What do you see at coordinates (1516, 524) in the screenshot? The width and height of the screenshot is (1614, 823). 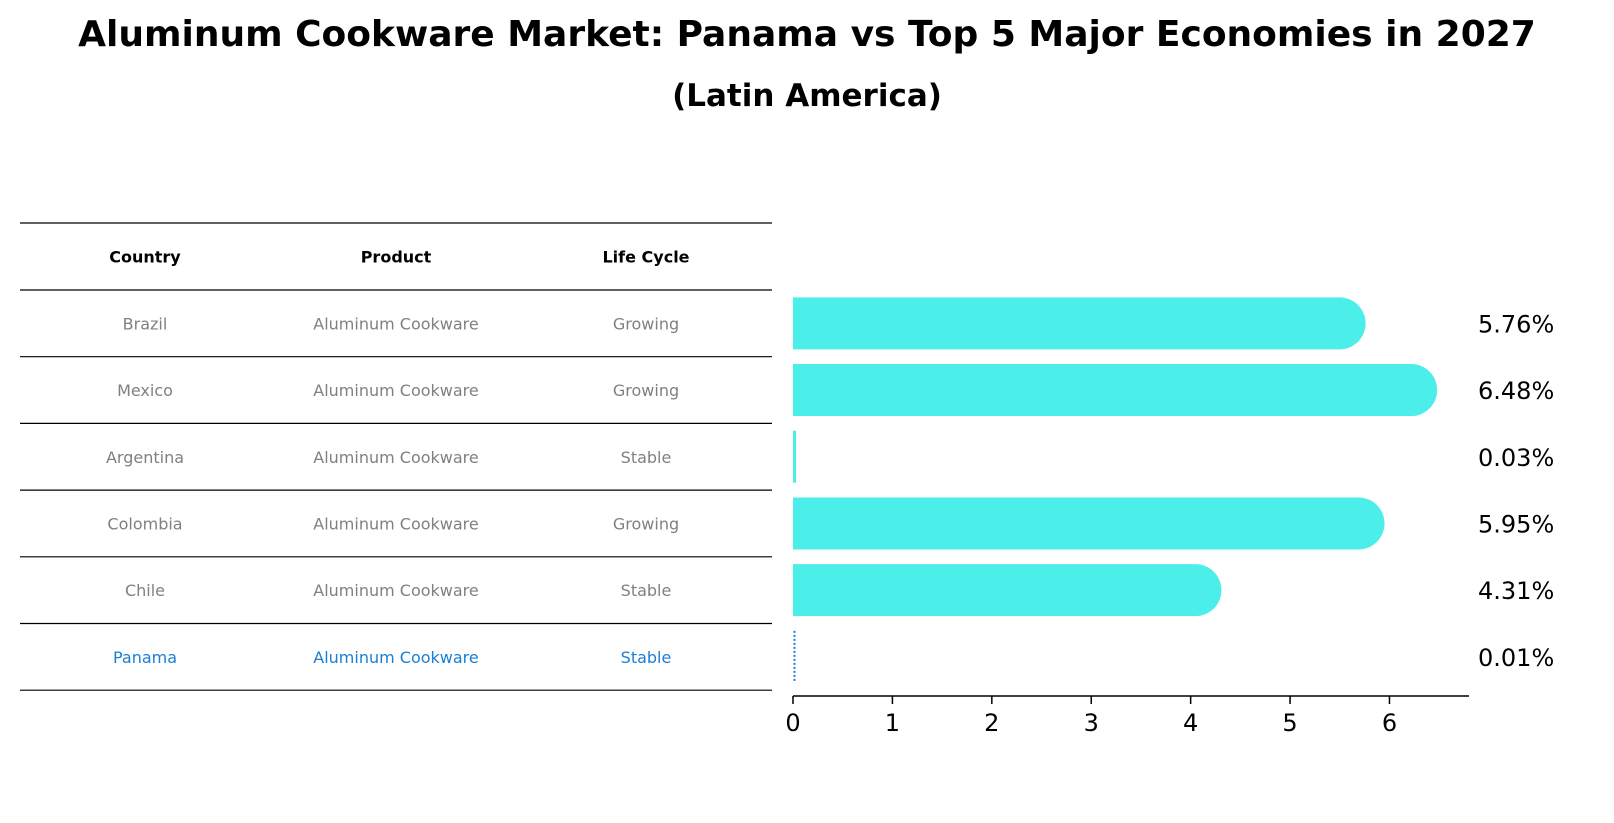 I see `value-label: 5.95%` at bounding box center [1516, 524].